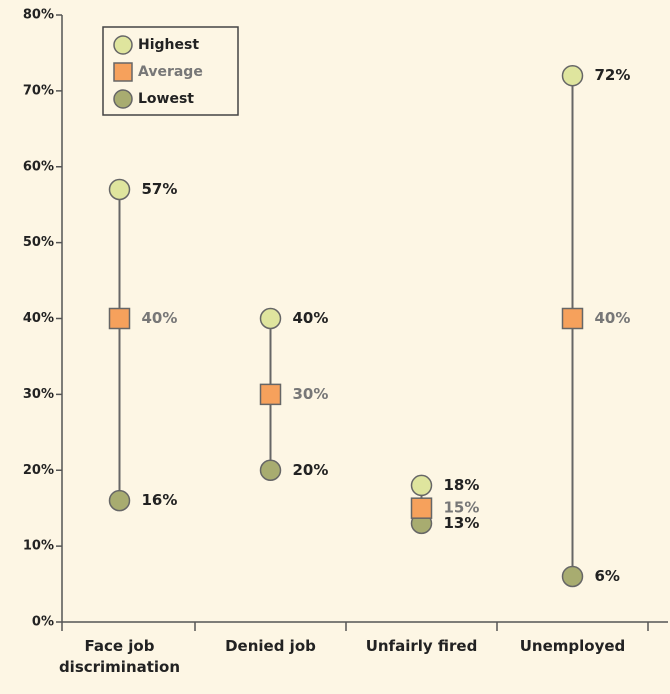  I want to click on data-label: 20%, so click(311, 470).